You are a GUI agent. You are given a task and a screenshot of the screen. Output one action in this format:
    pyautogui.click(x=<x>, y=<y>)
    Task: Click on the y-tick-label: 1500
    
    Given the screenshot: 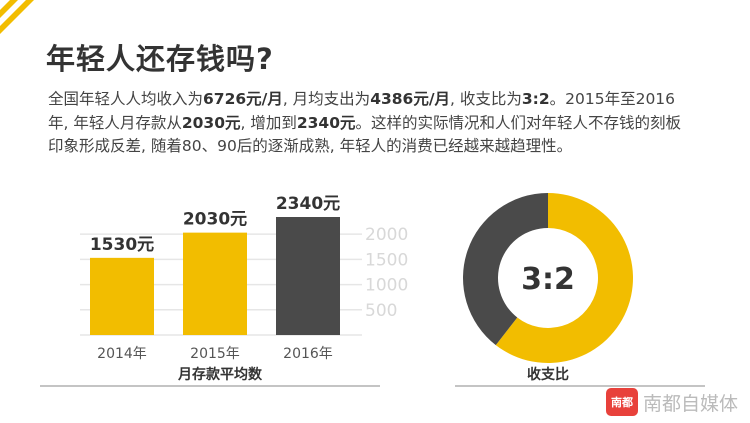 What is the action you would take?
    pyautogui.click(x=386, y=260)
    